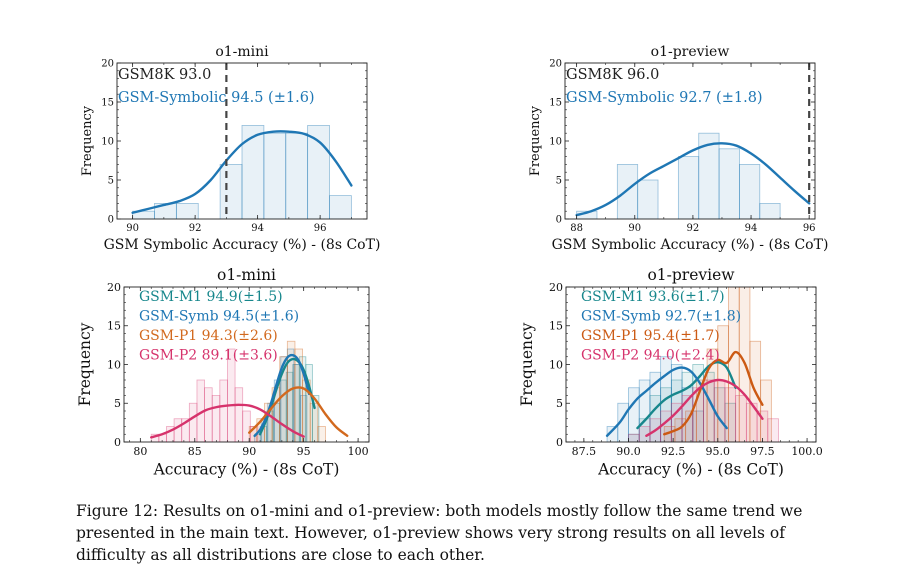 The height and width of the screenshot is (581, 916). What do you see at coordinates (653, 297) in the screenshot?
I see `legend-label-1: GSM-M1 93.6(±1.7)` at bounding box center [653, 297].